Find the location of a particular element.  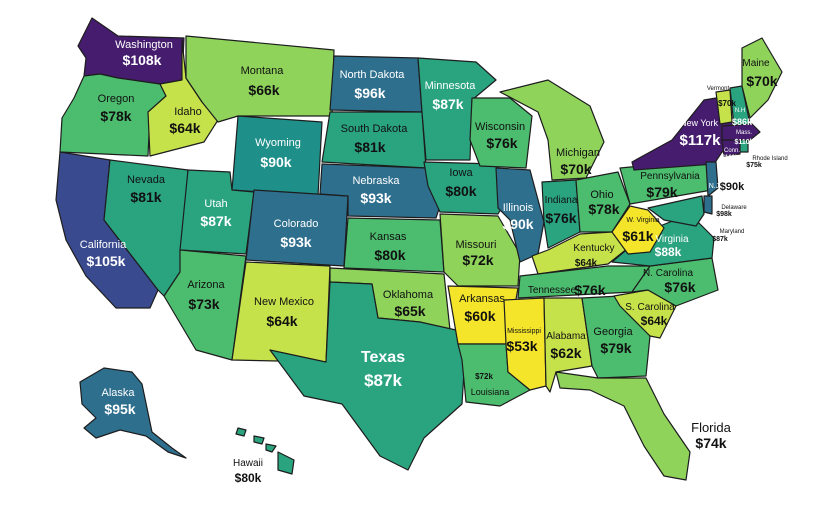

label-missouri-value: $72k is located at coordinates (477, 260).